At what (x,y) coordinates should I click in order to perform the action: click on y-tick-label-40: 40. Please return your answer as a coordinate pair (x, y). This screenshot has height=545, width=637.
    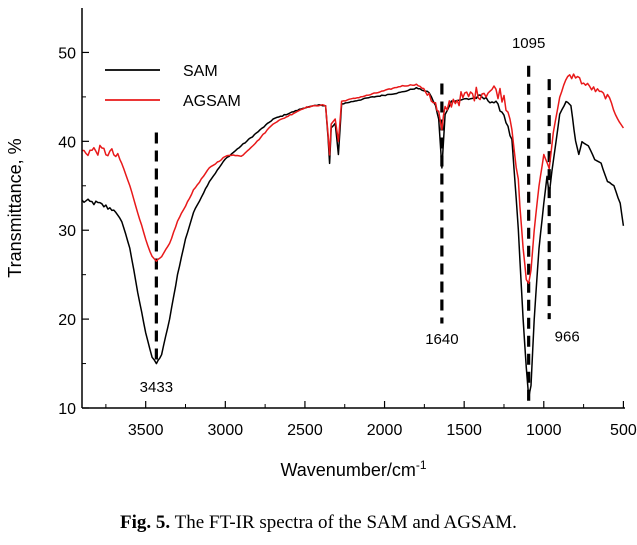
    Looking at the image, I should click on (67, 142).